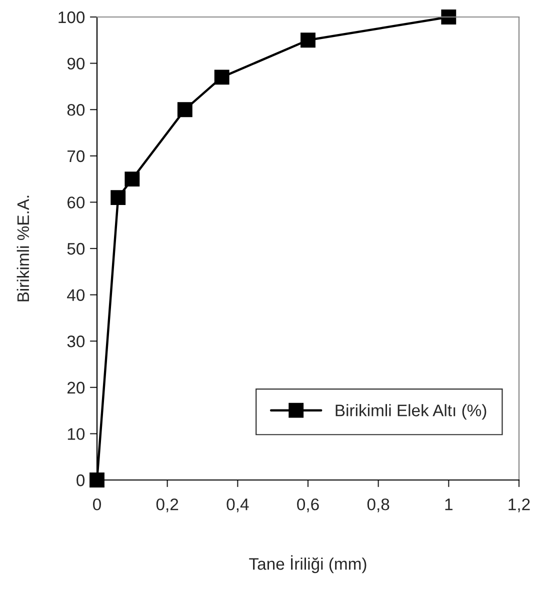  Describe the element at coordinates (76, 156) in the screenshot. I see `y-tick-label: 70` at that location.